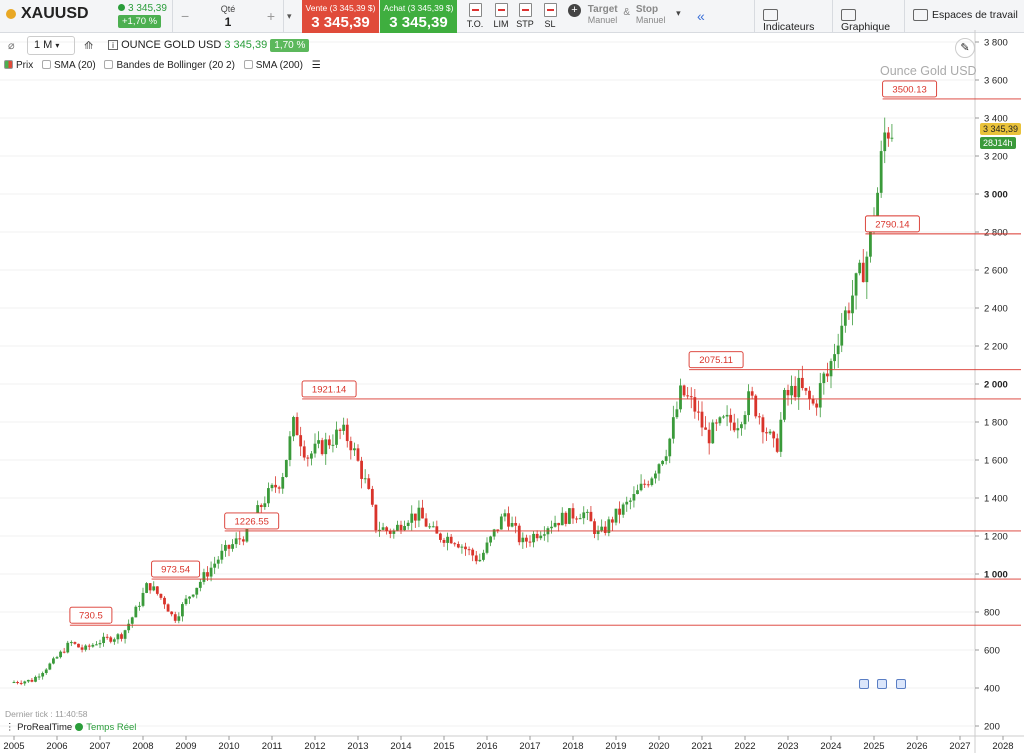  What do you see at coordinates (246, 45) in the screenshot?
I see `instrument-price: 3 345,39` at bounding box center [246, 45].